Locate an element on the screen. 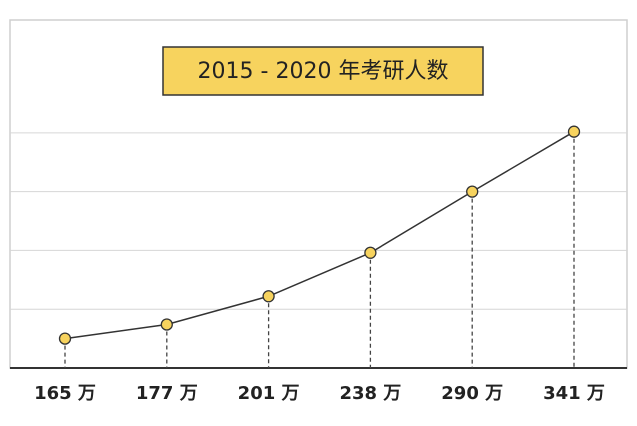 This screenshot has width=637, height=426. value-label: 177 万 is located at coordinates (167, 393).